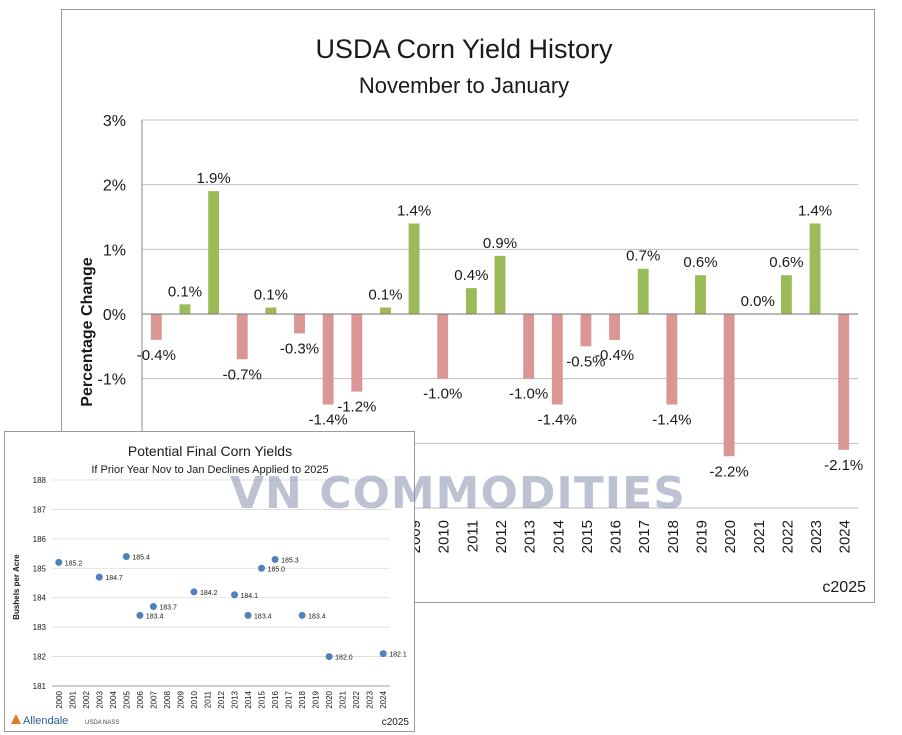 This screenshot has height=735, width=902. What do you see at coordinates (102, 723) in the screenshot?
I see `inset-chart-source: USDA NASS` at bounding box center [102, 723].